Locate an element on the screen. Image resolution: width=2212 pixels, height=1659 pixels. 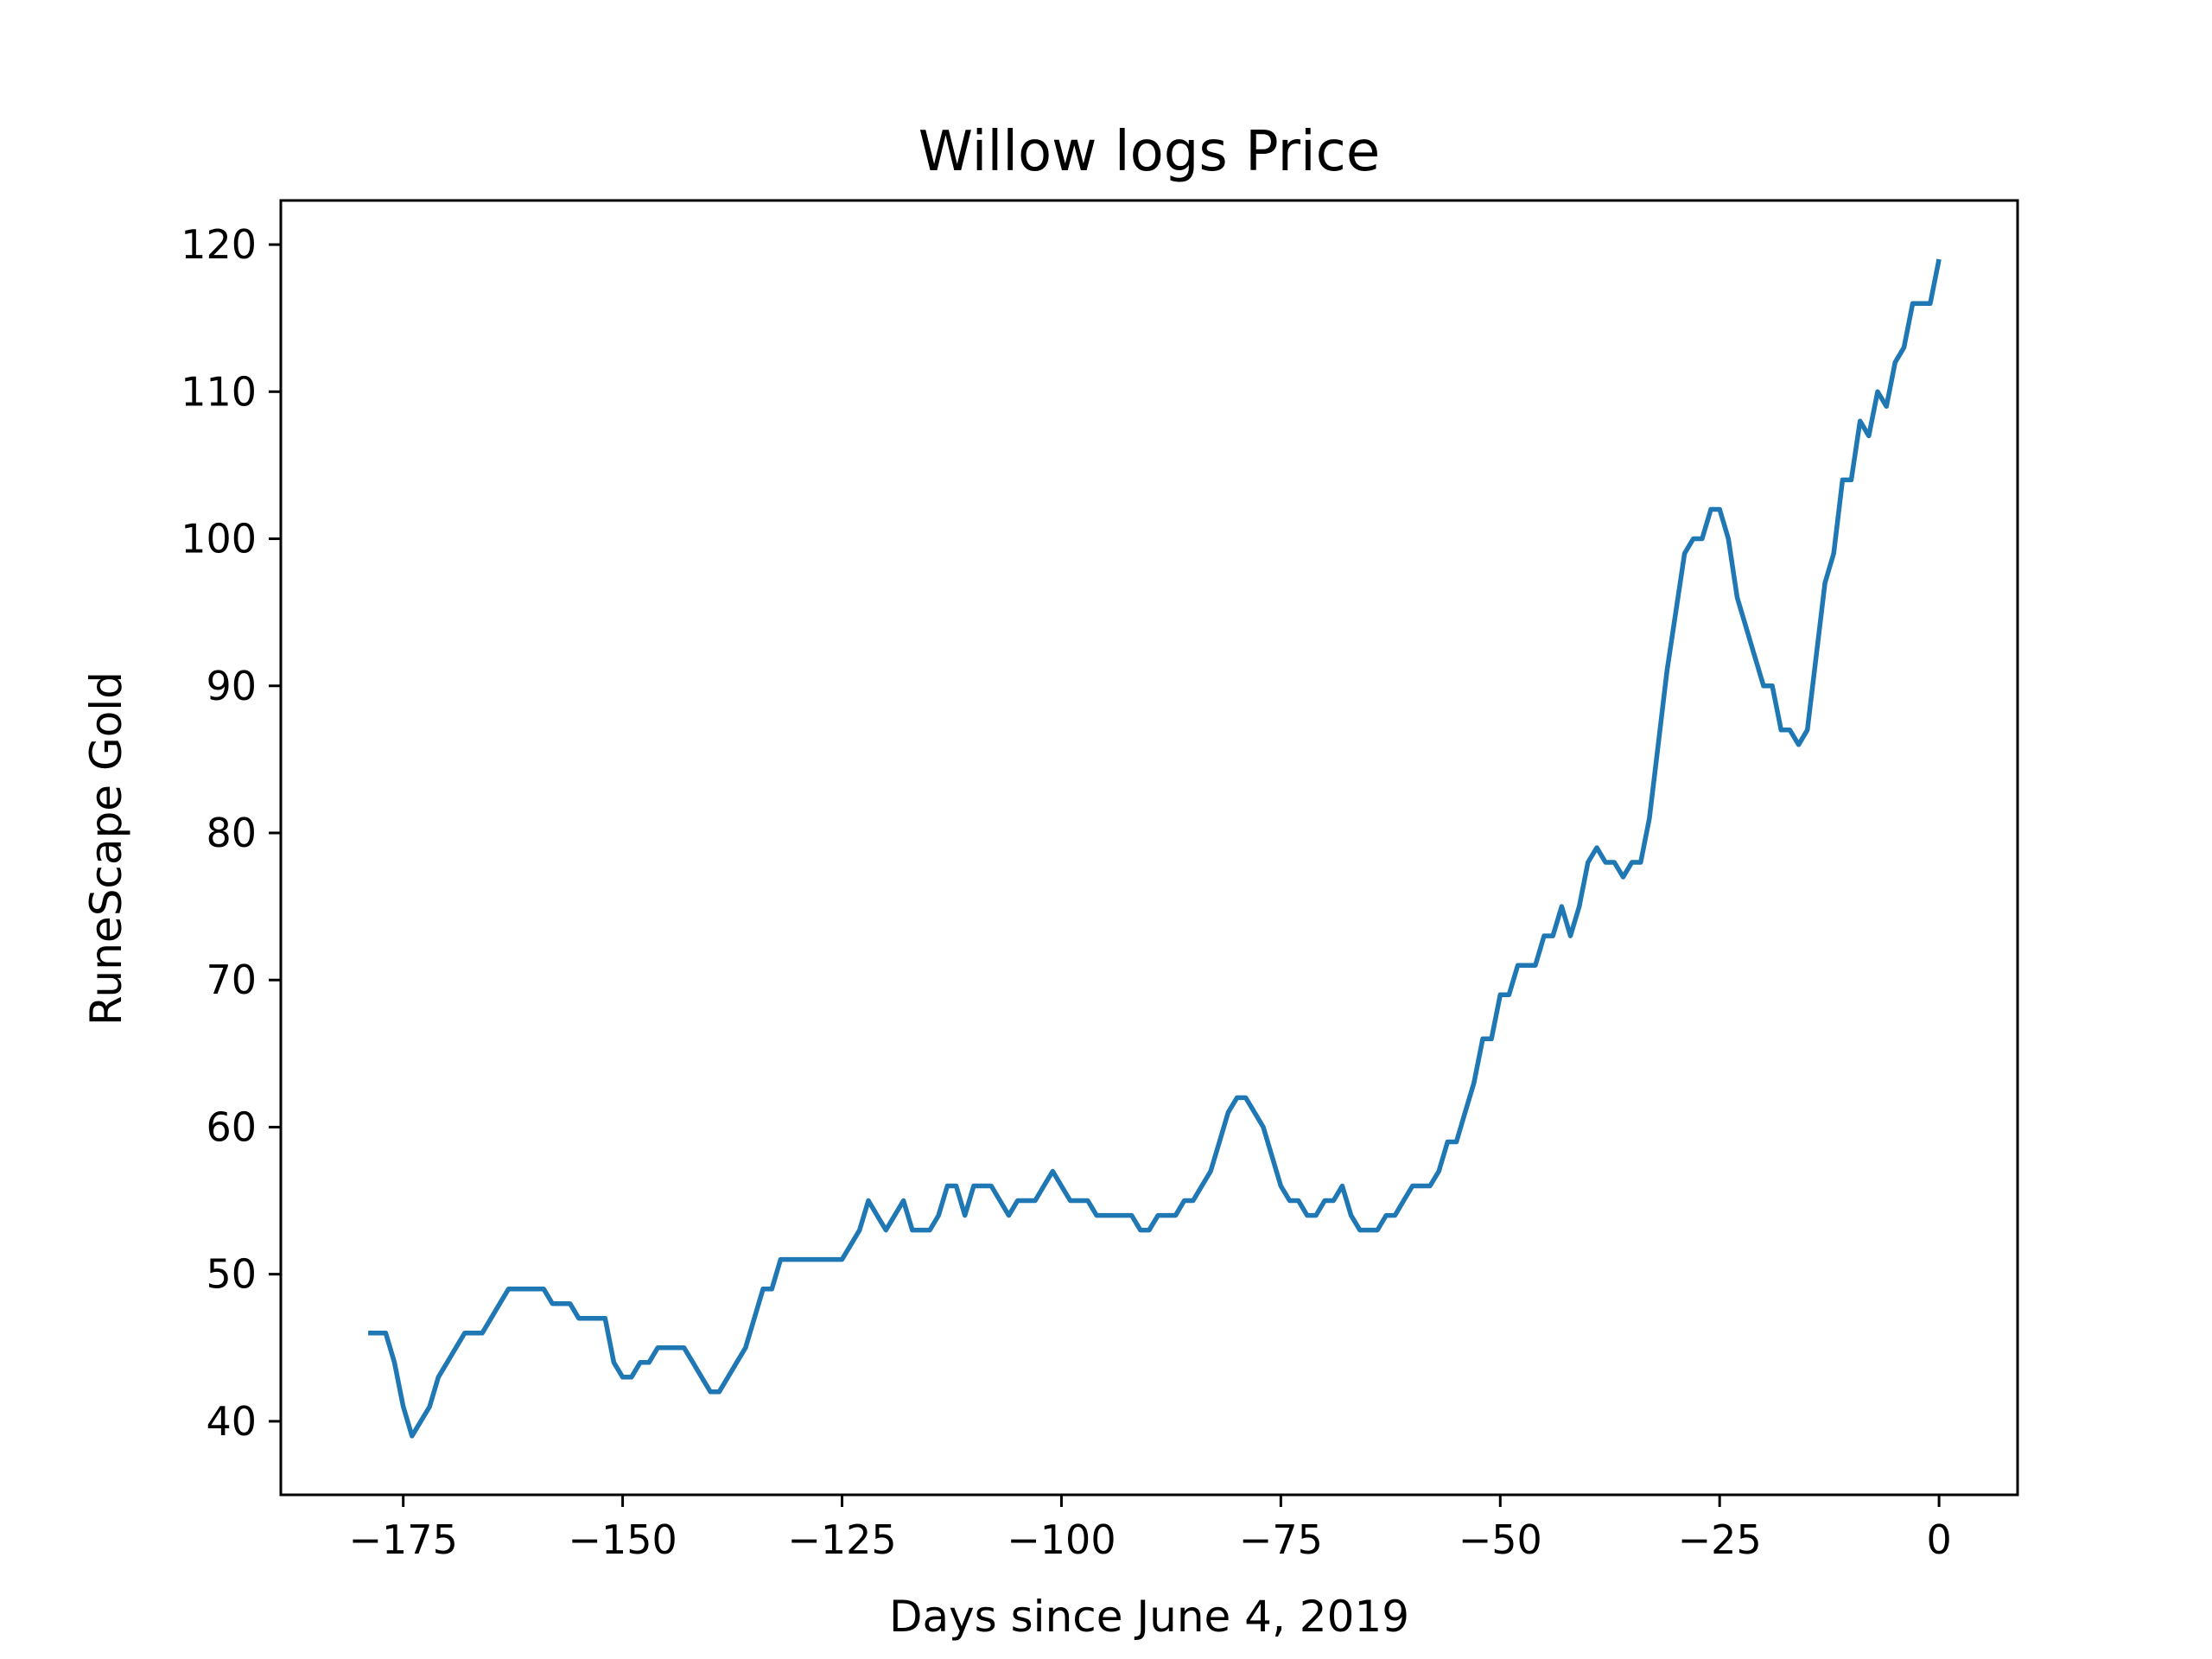
x-tick-label: −150 is located at coordinates (622, 1539).